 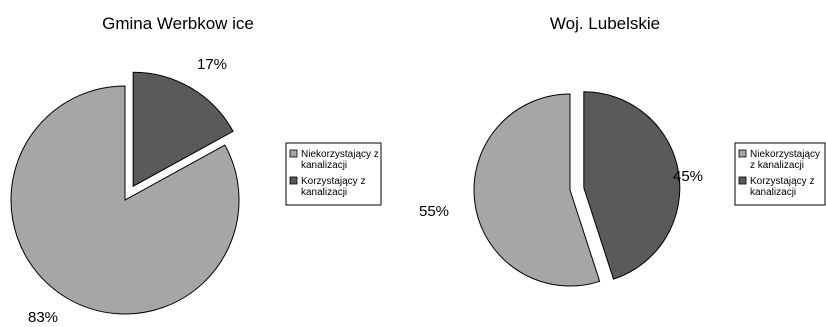 What do you see at coordinates (43, 317) in the screenshot?
I see `chart-1-label-niekorzystajacy: 83%` at bounding box center [43, 317].